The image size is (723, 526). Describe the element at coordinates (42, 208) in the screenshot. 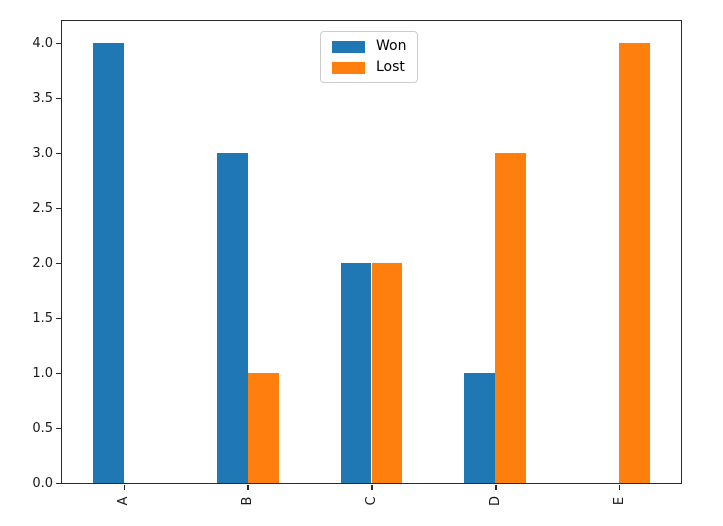

I see `y-tick-label: 2.5` at that location.